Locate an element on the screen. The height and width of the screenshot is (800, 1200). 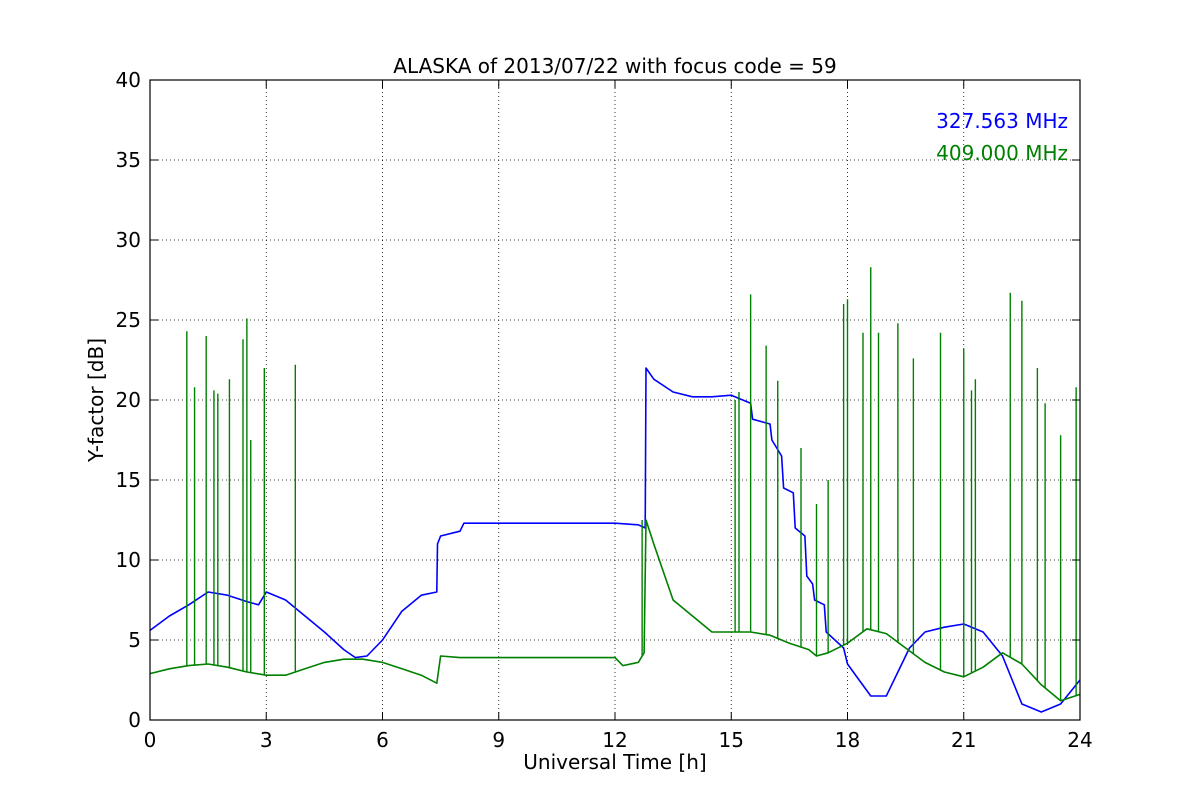
y-tick-label: 10 is located at coordinates (128, 560).